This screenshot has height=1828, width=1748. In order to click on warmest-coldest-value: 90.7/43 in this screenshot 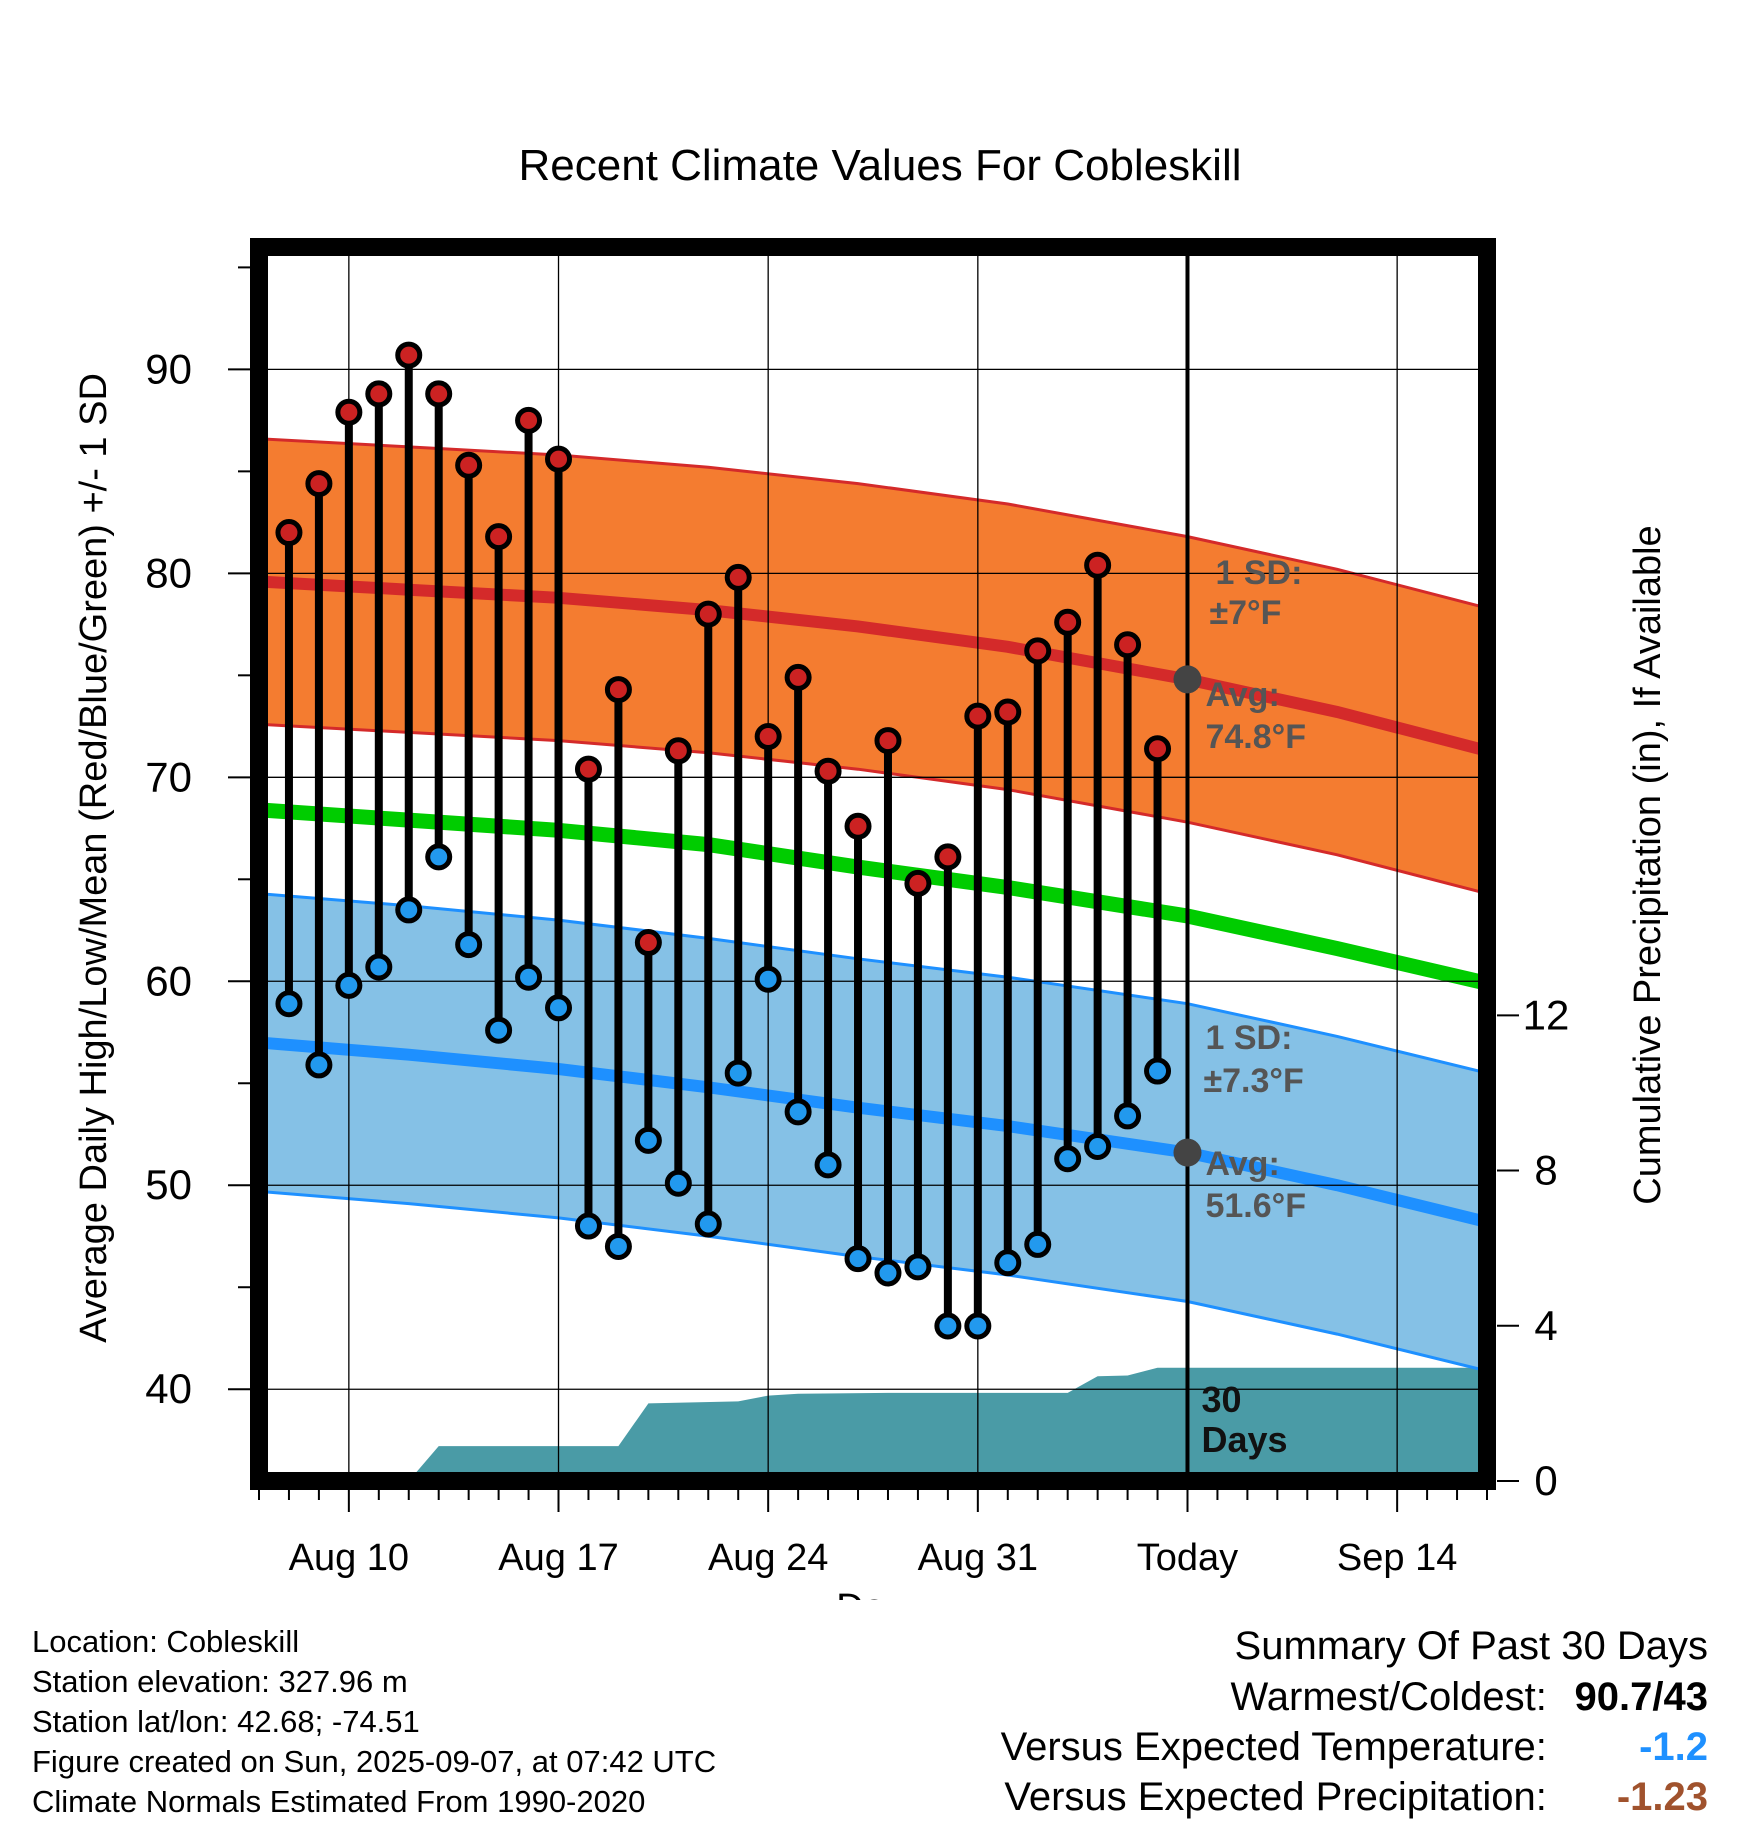, I will do `click(1641, 1697)`.